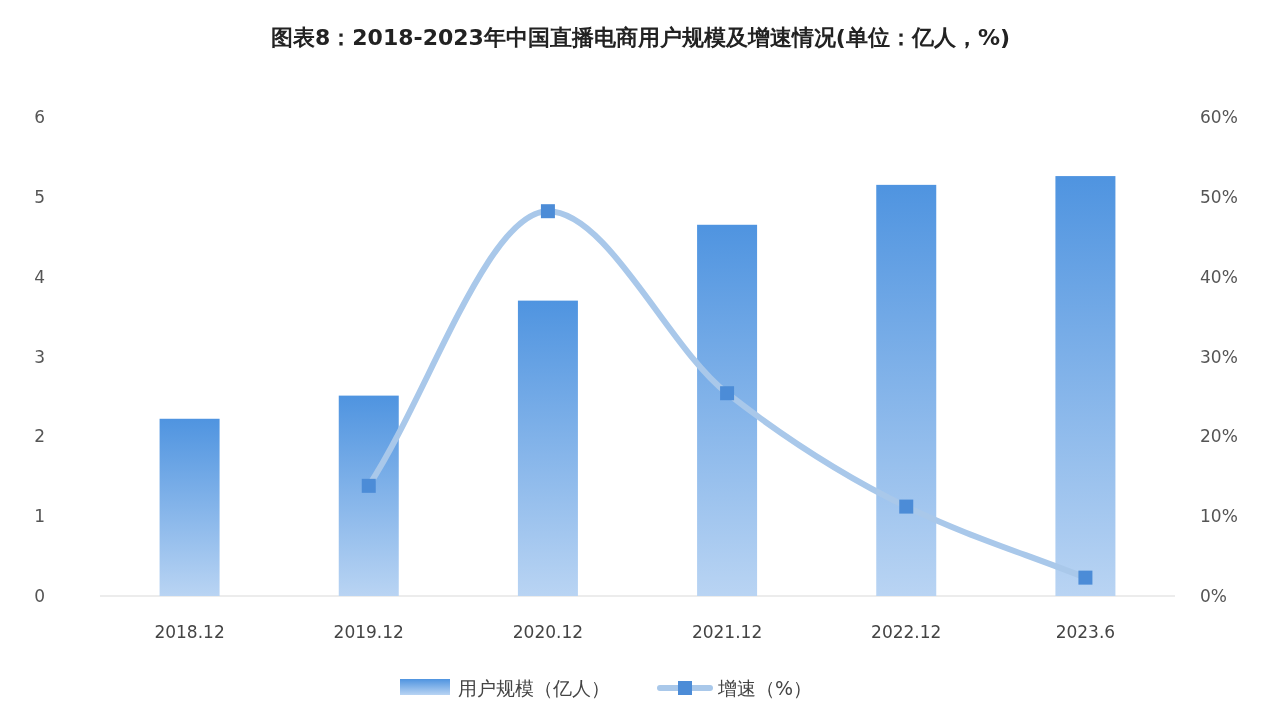 The image size is (1281, 716). What do you see at coordinates (765, 688) in the screenshot?
I see `legend-label: 增速（%）` at bounding box center [765, 688].